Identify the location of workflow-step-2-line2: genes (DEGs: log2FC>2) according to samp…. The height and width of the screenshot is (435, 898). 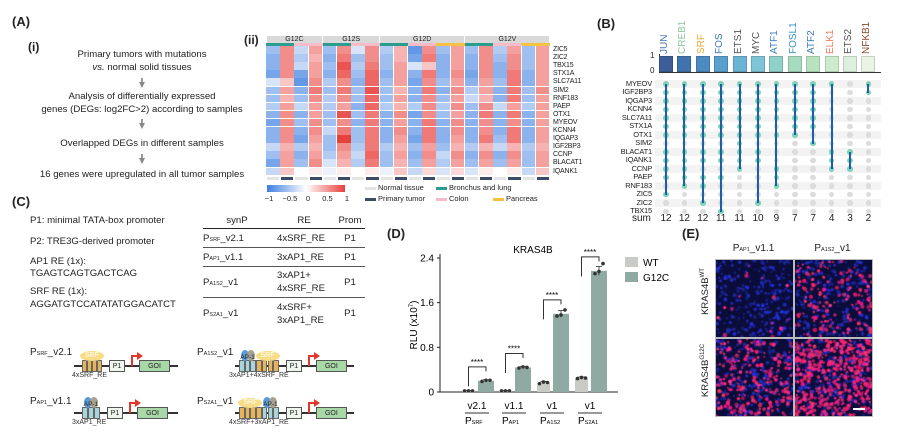
(142, 109).